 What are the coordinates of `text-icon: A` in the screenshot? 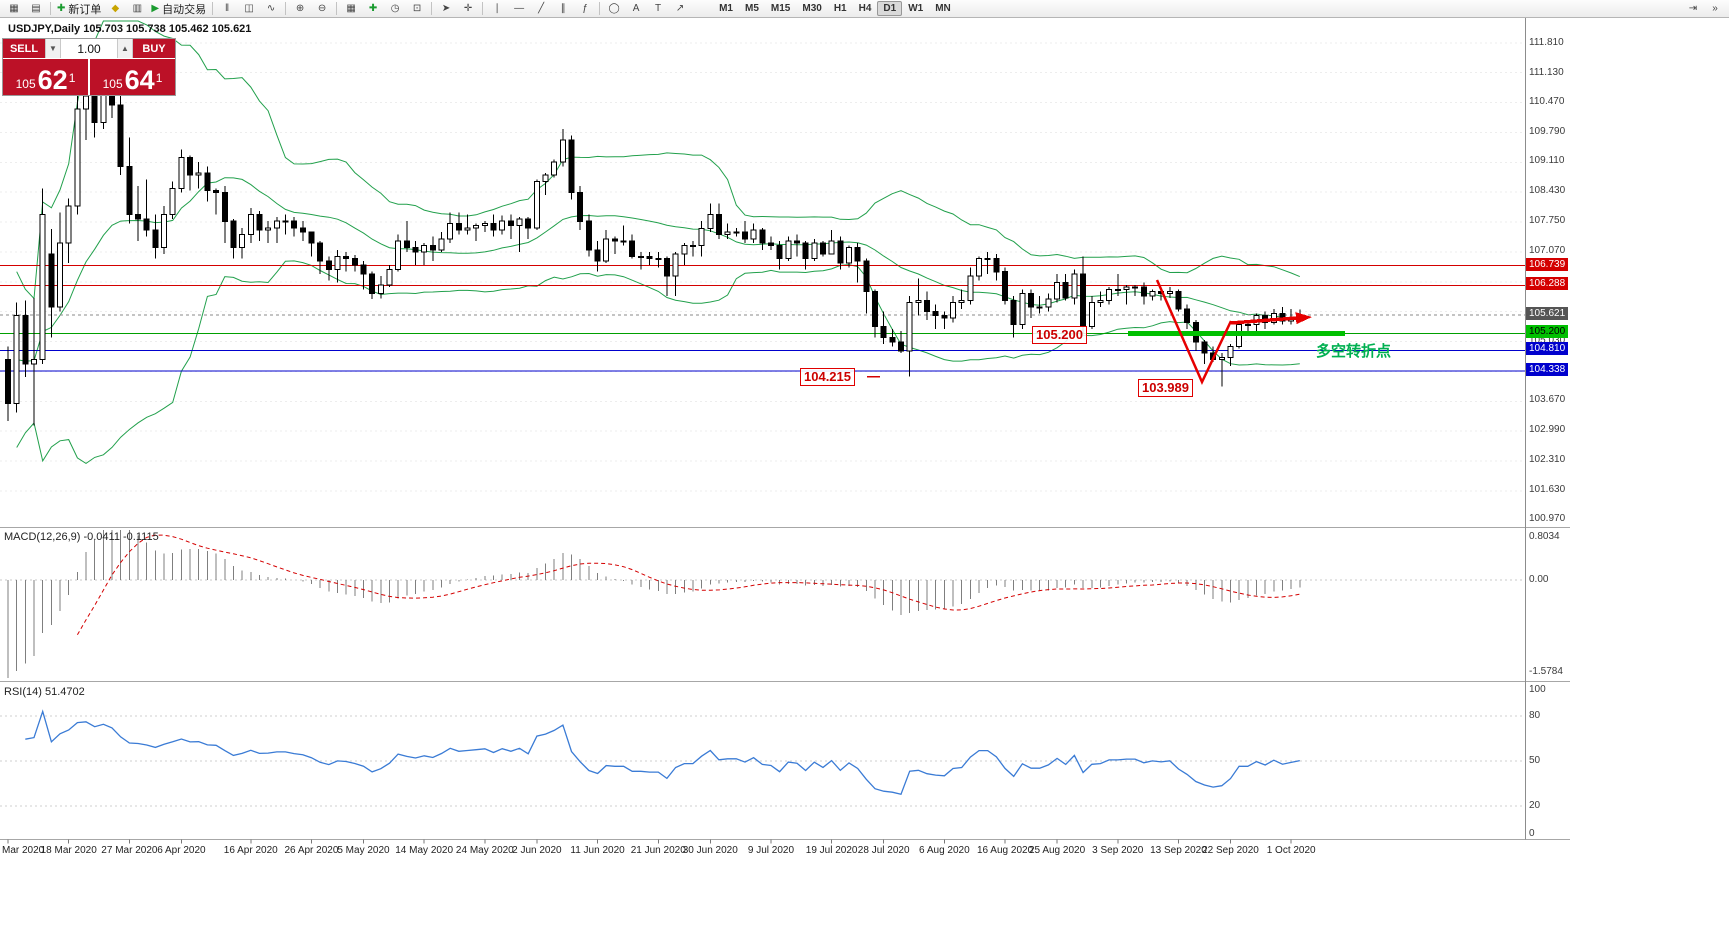 It's located at (636, 8).